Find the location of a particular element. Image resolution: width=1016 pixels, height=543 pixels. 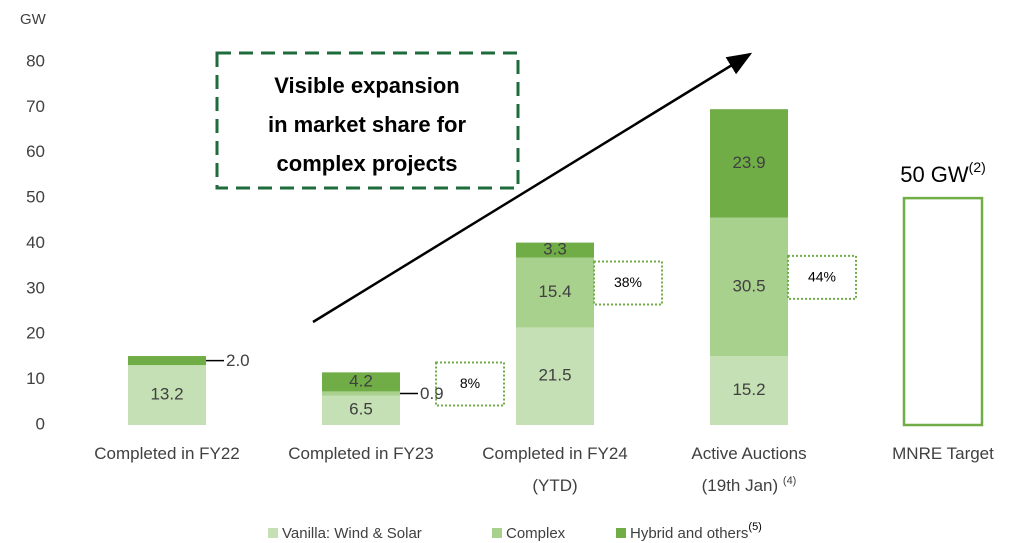

callout-text: Visible expansion is located at coordinates (366, 85).